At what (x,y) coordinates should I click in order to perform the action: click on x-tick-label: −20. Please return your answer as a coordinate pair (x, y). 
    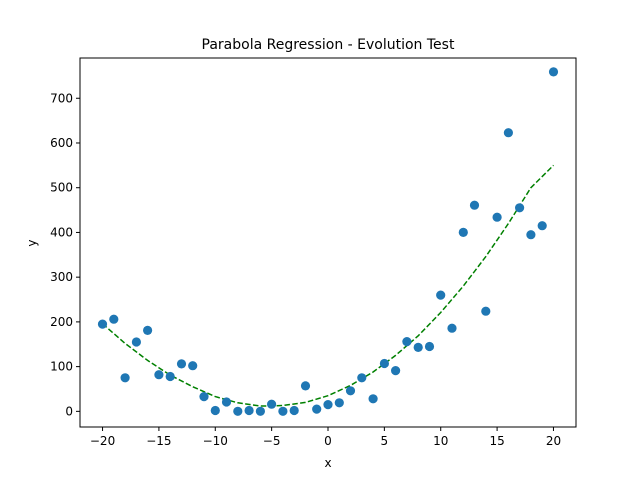
    Looking at the image, I should click on (102, 441).